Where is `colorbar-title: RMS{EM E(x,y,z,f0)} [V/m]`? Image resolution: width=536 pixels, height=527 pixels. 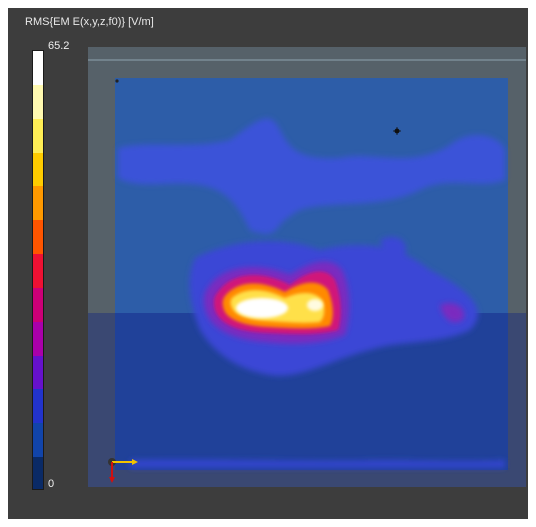 colorbar-title: RMS{EM E(x,y,z,f0)} [V/m] is located at coordinates (89, 22).